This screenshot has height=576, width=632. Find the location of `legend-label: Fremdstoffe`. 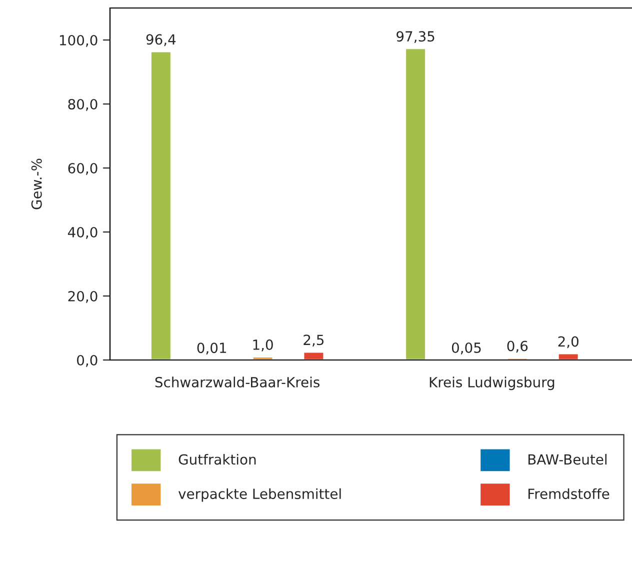

legend-label: Fremdstoffe is located at coordinates (569, 494).